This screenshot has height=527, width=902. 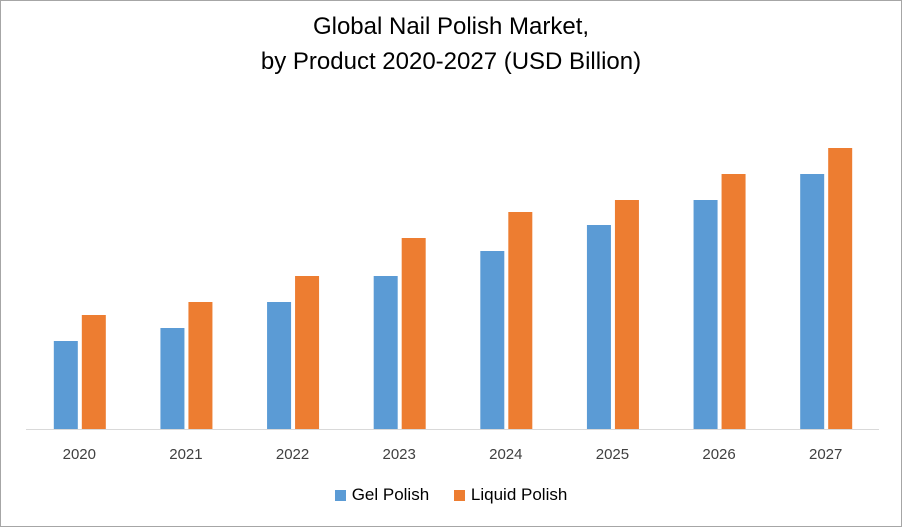 I want to click on x-tick-label-2022: 2022, so click(x=292, y=454).